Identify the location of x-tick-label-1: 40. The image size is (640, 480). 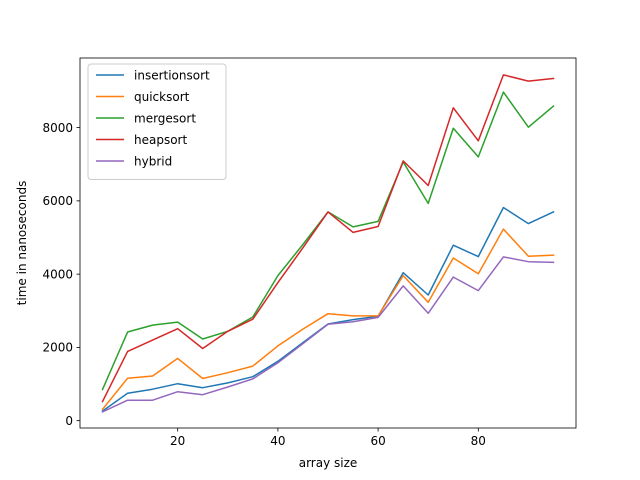
(277, 441).